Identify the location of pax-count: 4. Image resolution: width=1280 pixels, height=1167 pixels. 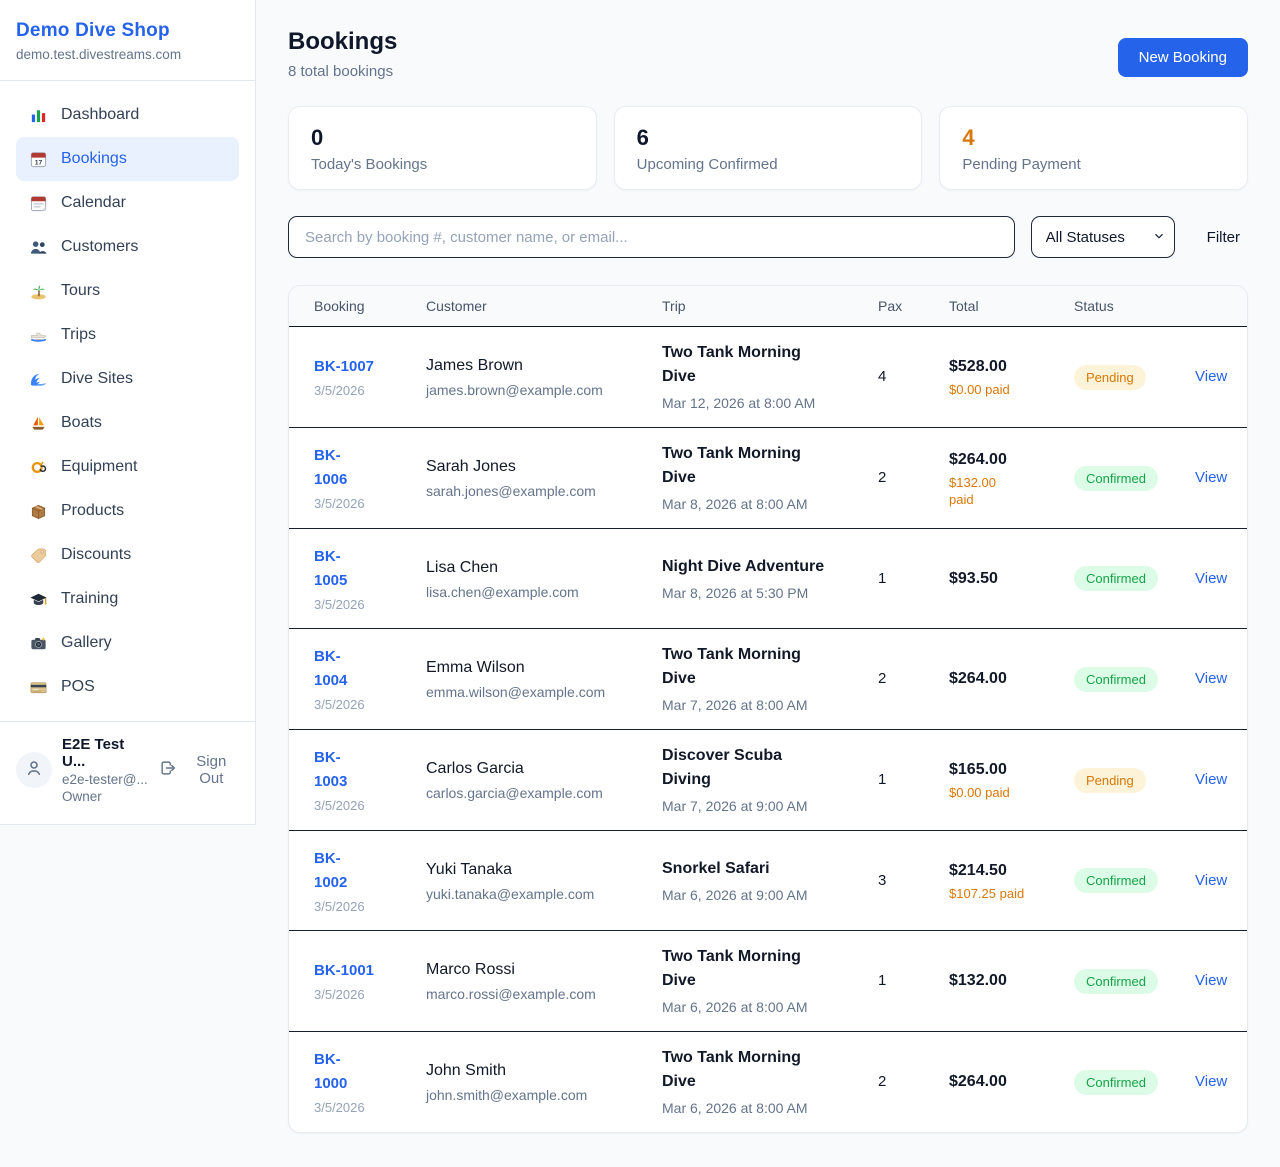
(882, 376).